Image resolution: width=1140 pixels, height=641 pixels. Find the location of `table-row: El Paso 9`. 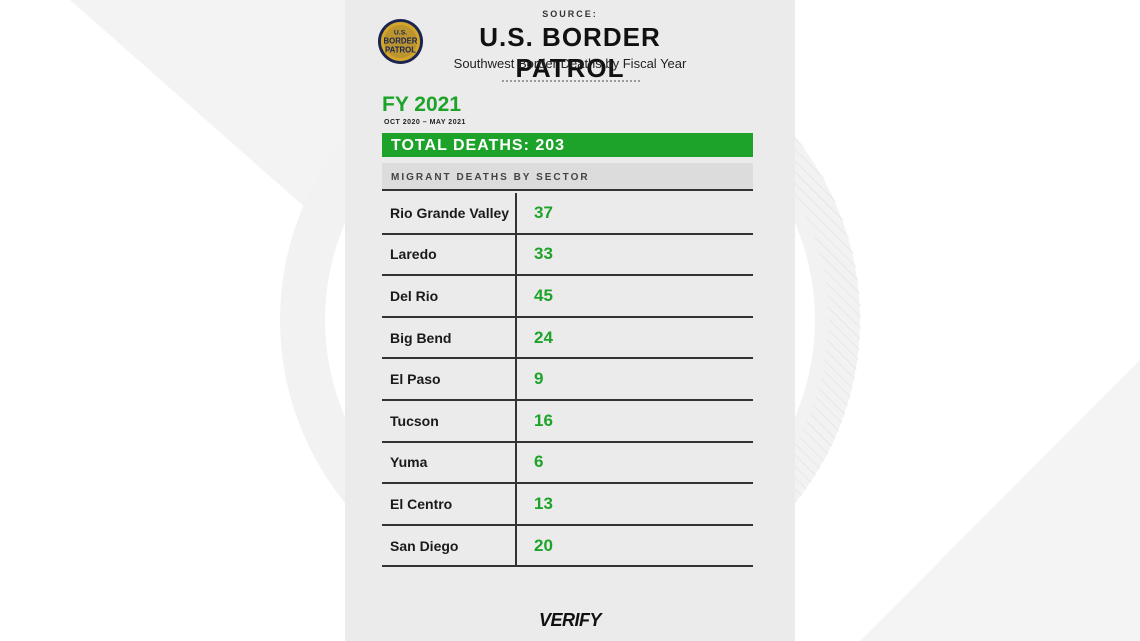

table-row: El Paso 9 is located at coordinates (567, 380).